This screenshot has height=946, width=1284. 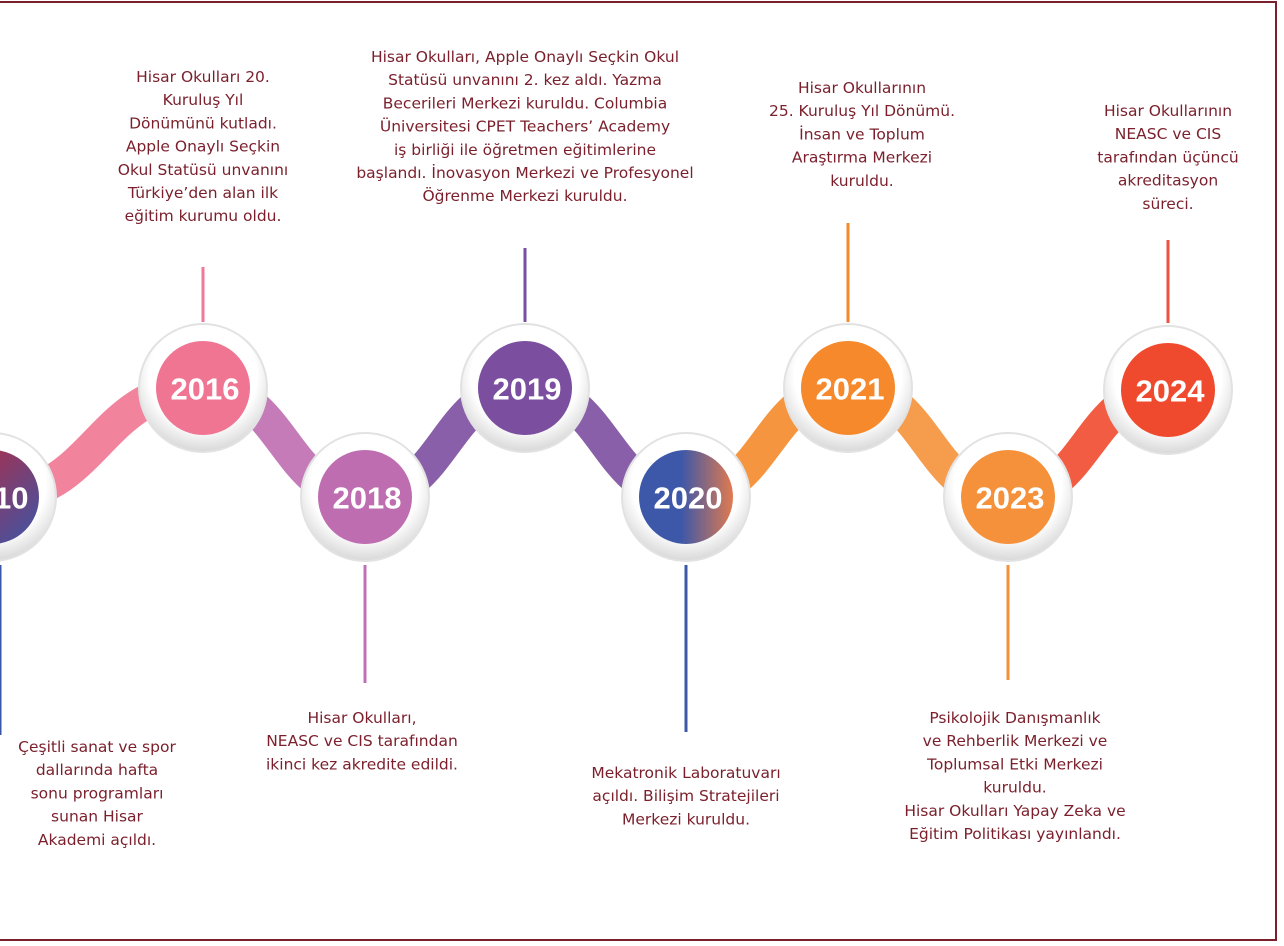 I want to click on event-text: Hisar Okulları,, so click(x=361, y=718).